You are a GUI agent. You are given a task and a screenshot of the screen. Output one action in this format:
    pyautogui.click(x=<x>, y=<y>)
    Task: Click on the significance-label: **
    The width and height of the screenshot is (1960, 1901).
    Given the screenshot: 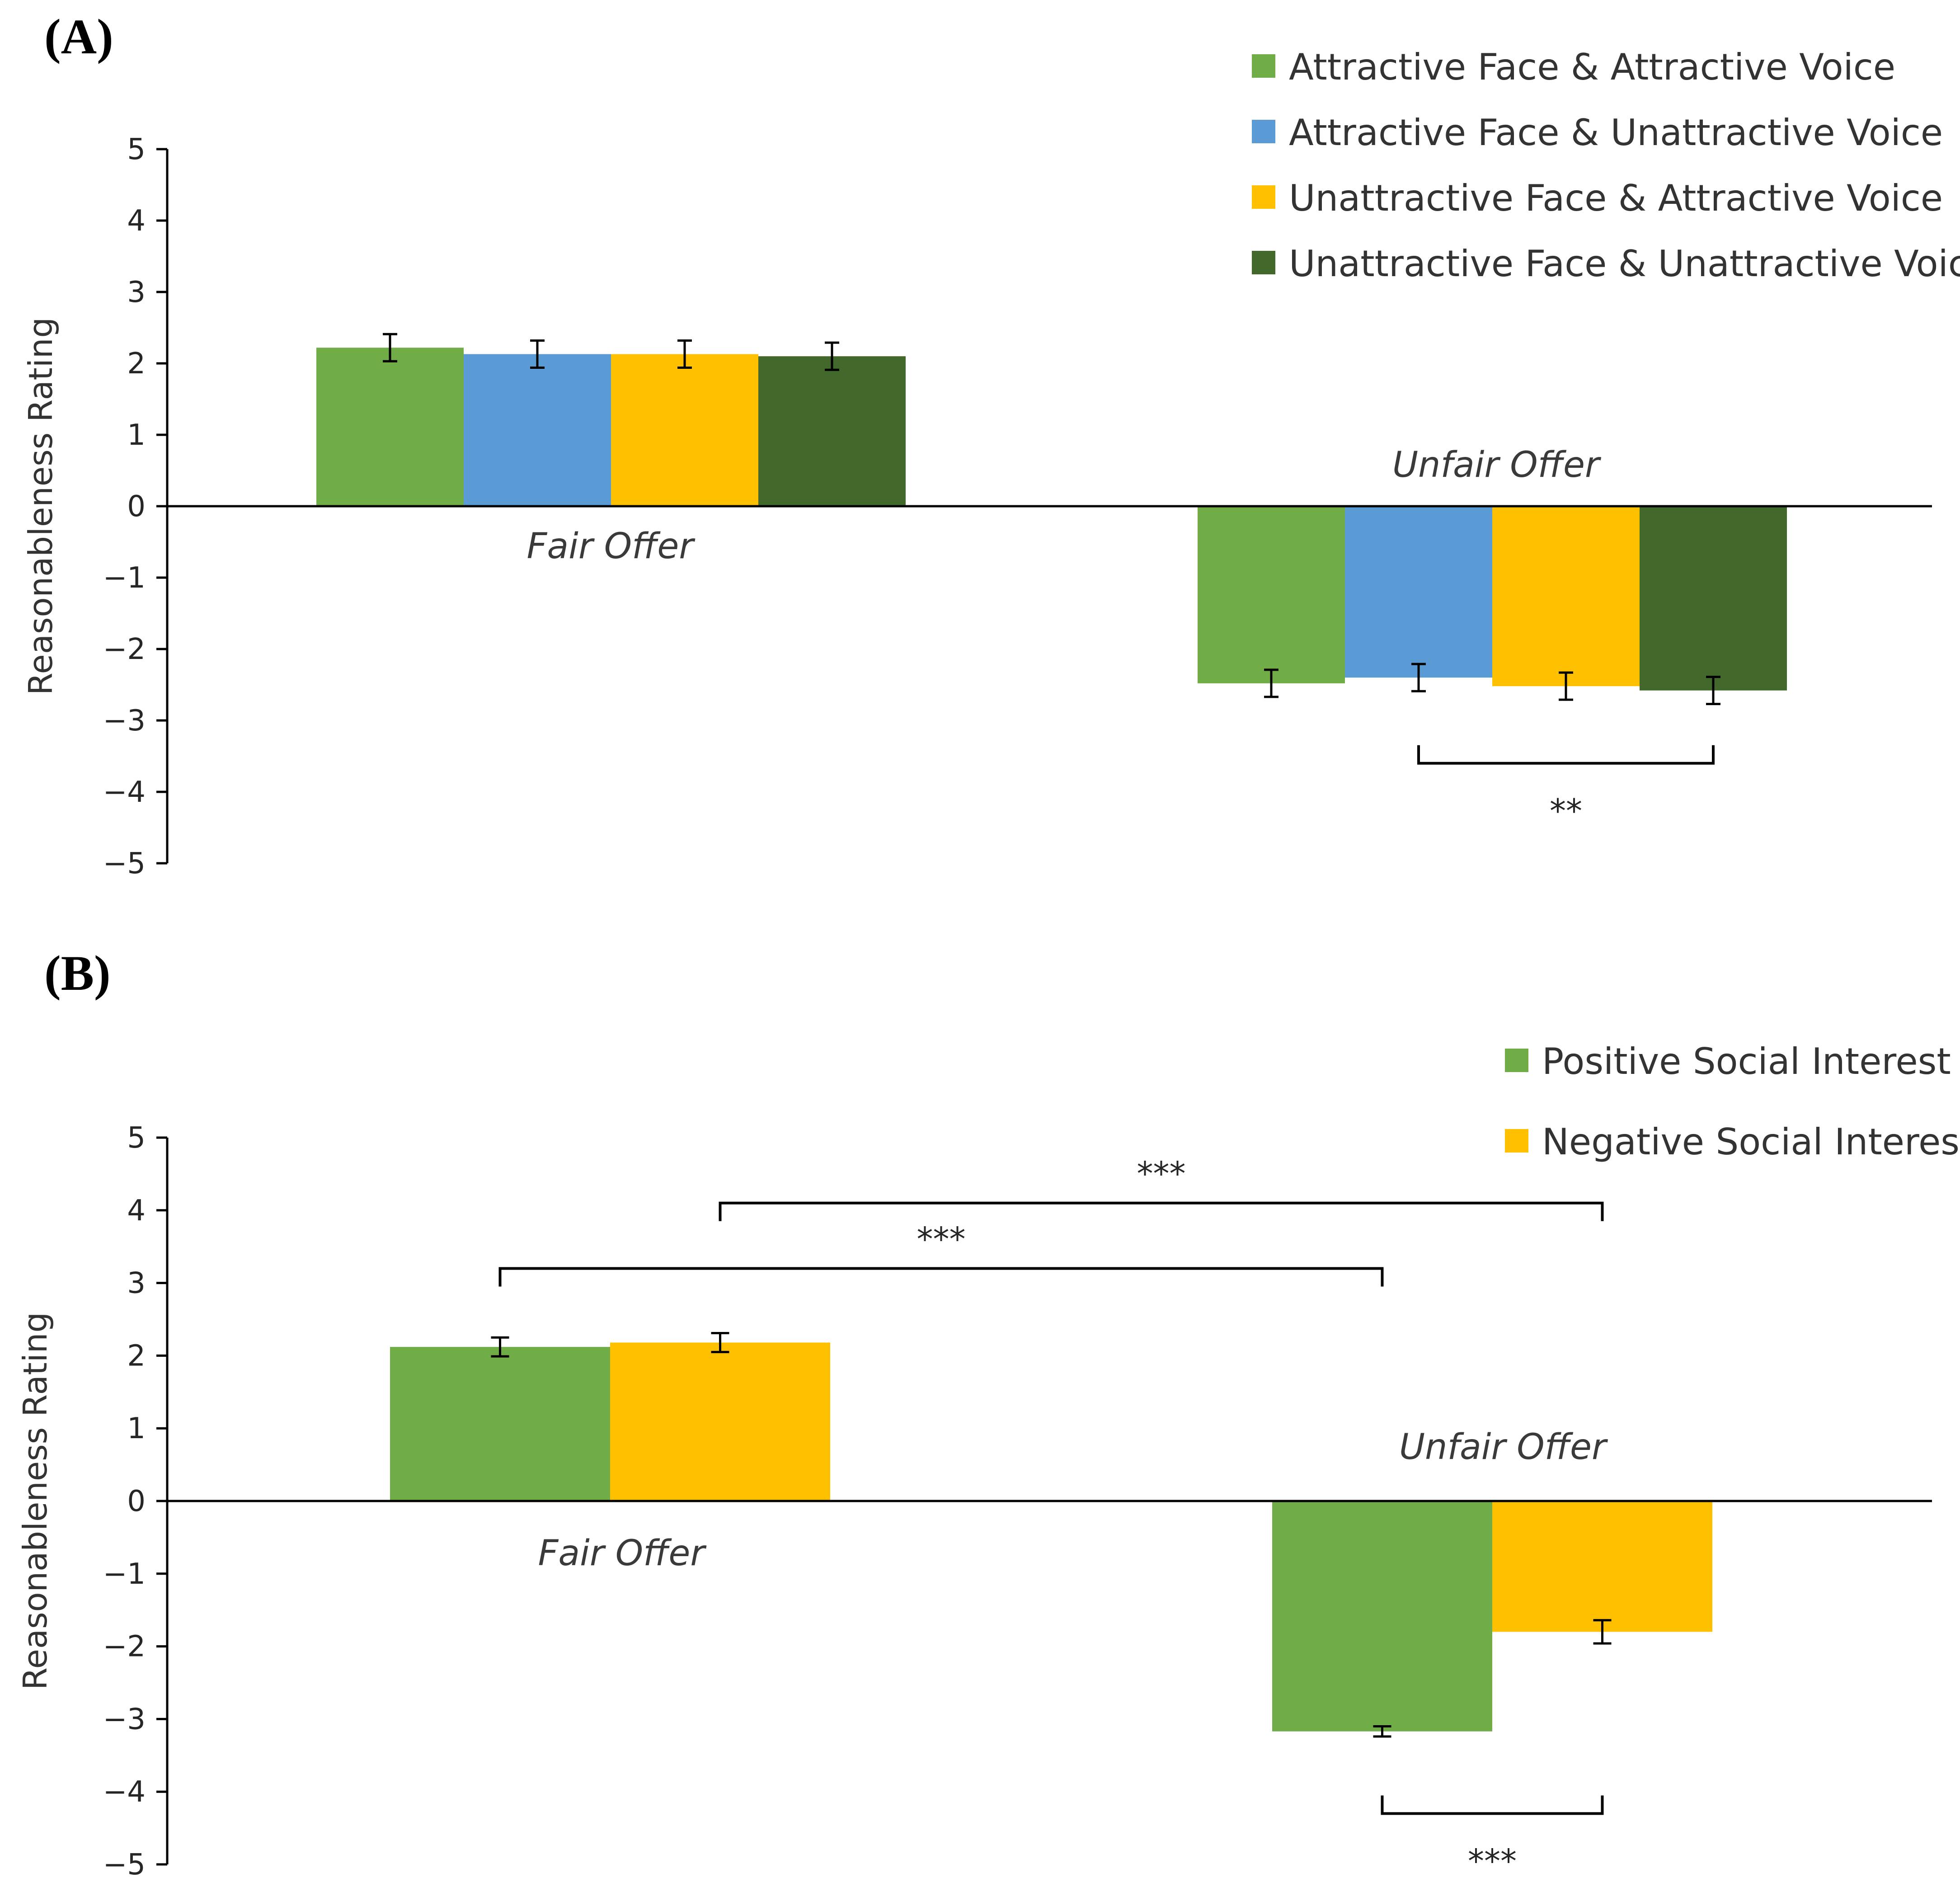 What is the action you would take?
    pyautogui.click(x=1566, y=811)
    